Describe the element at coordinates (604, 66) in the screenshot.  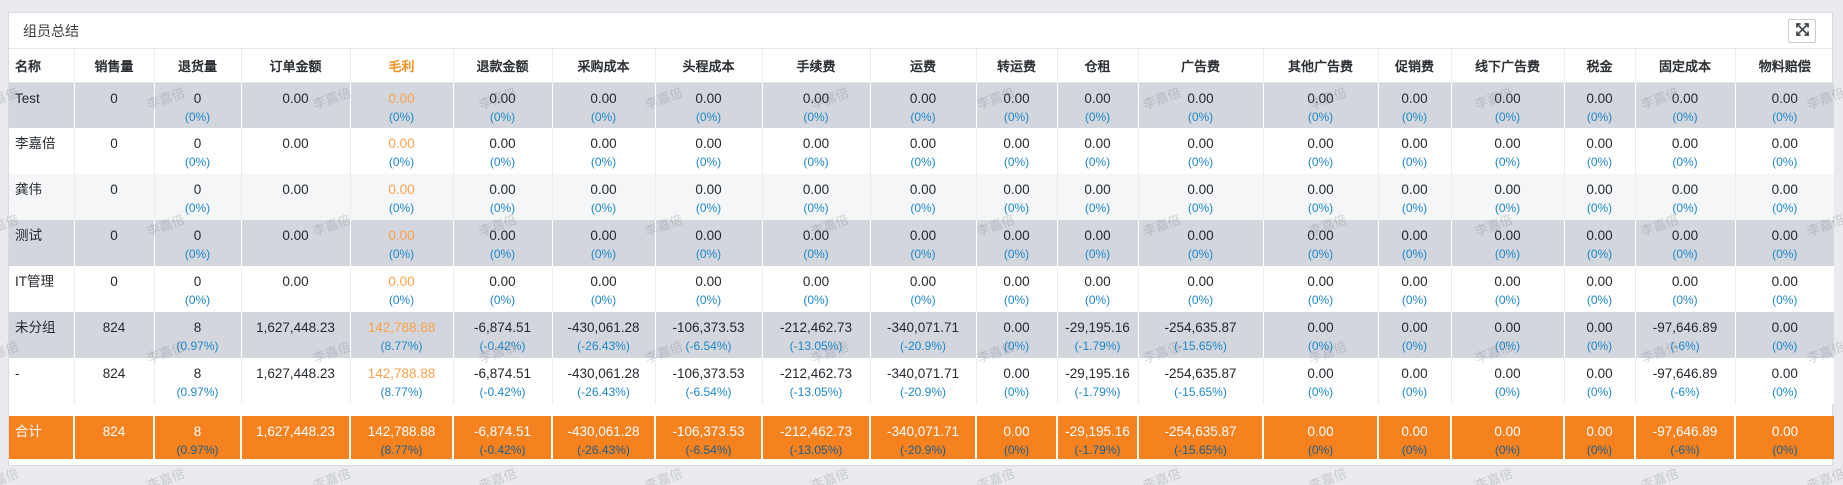
I see `column-header: 采购成本` at that location.